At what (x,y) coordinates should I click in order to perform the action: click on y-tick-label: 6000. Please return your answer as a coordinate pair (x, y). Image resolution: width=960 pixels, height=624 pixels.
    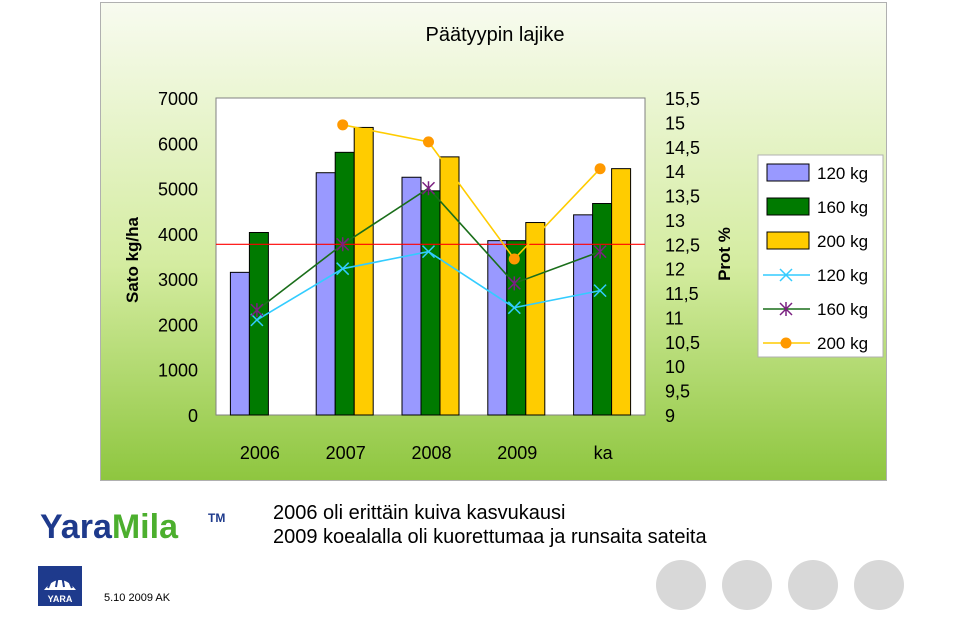
    Looking at the image, I should click on (178, 144).